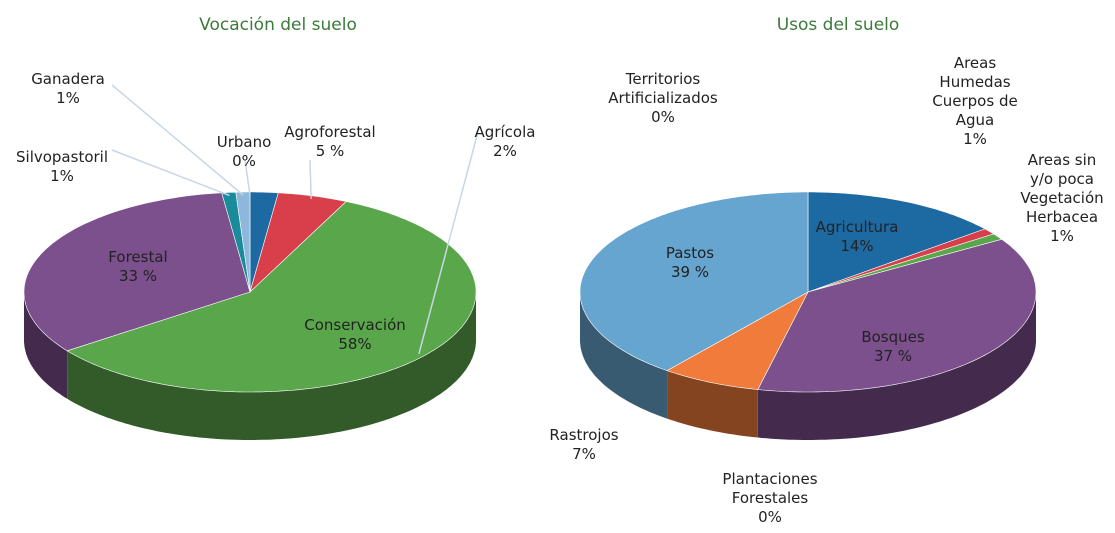 The image size is (1115, 533). I want to click on category-label: Urbano, so click(244, 142).